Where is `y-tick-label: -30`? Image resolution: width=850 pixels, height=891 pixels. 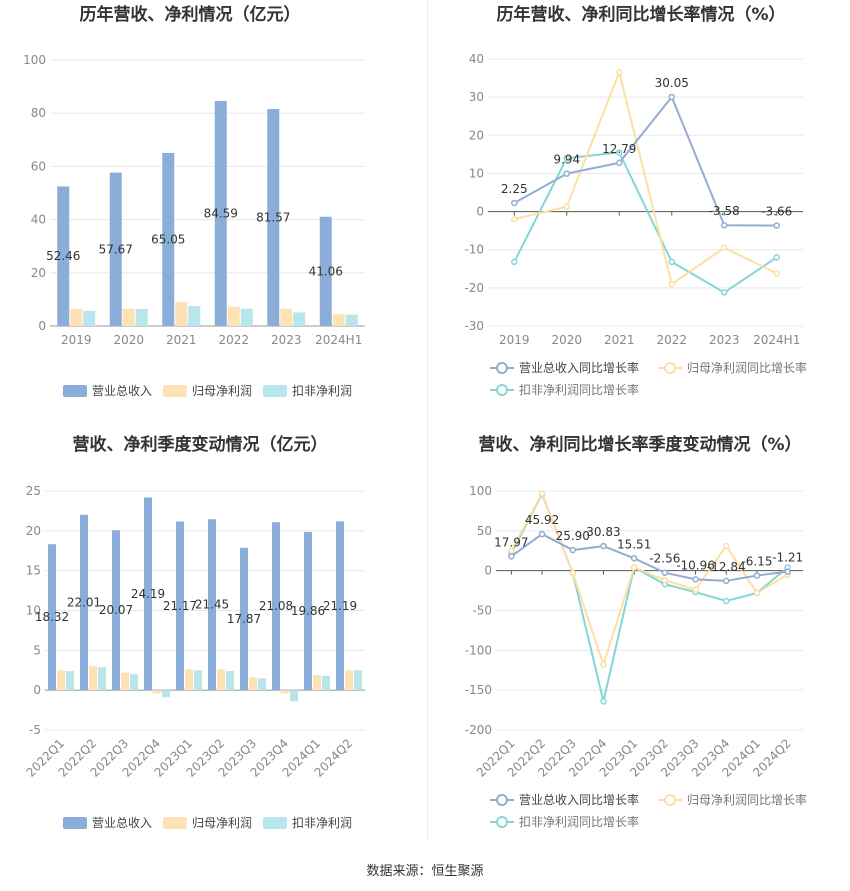 y-tick-label: -30 is located at coordinates (474, 326).